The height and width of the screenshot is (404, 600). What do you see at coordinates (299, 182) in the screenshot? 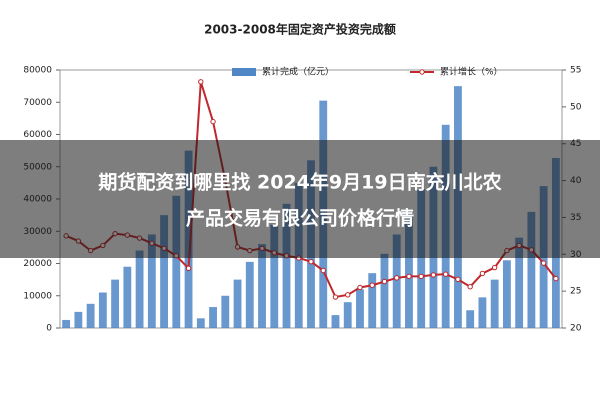
I see `banner-line: 期货配资到哪里找 2024年9月19日南充川北农` at bounding box center [299, 182].